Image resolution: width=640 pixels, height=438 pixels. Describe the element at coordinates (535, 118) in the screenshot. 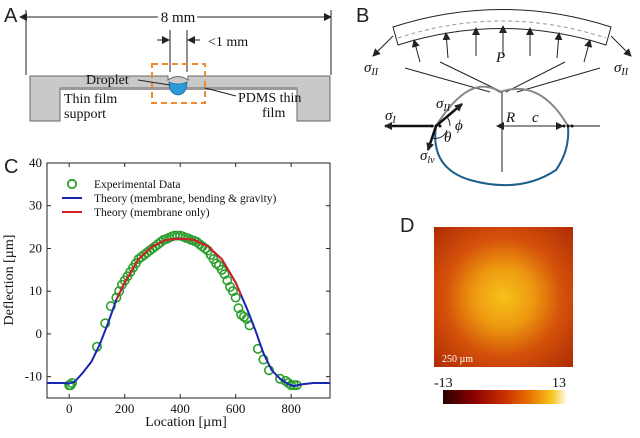

I see `c-label: c` at that location.